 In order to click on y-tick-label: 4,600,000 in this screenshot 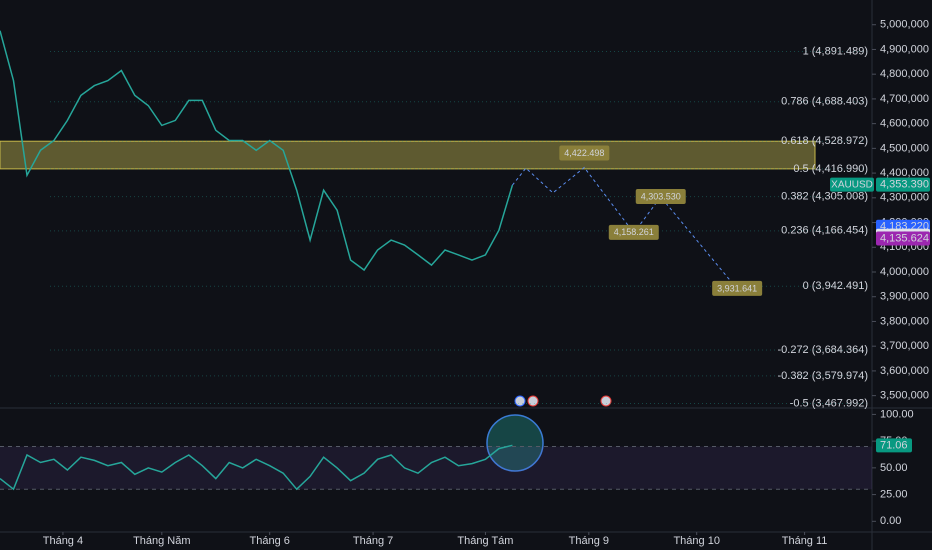, I will do `click(904, 124)`.